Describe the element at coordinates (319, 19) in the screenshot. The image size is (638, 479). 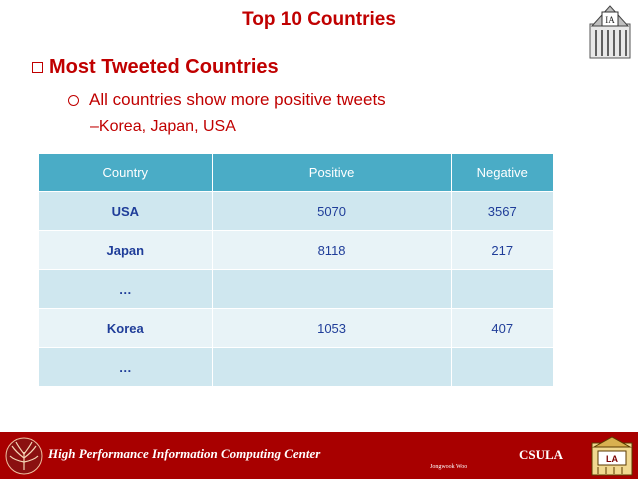
I see `slide-title: Top 10 Countries` at that location.